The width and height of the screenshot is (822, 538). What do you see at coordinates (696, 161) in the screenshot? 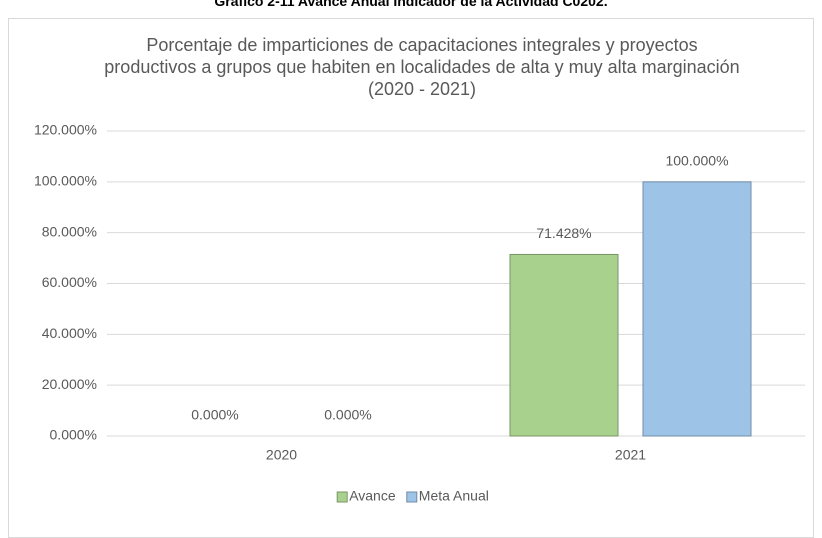
I see `value-label: 100.000%` at bounding box center [696, 161].